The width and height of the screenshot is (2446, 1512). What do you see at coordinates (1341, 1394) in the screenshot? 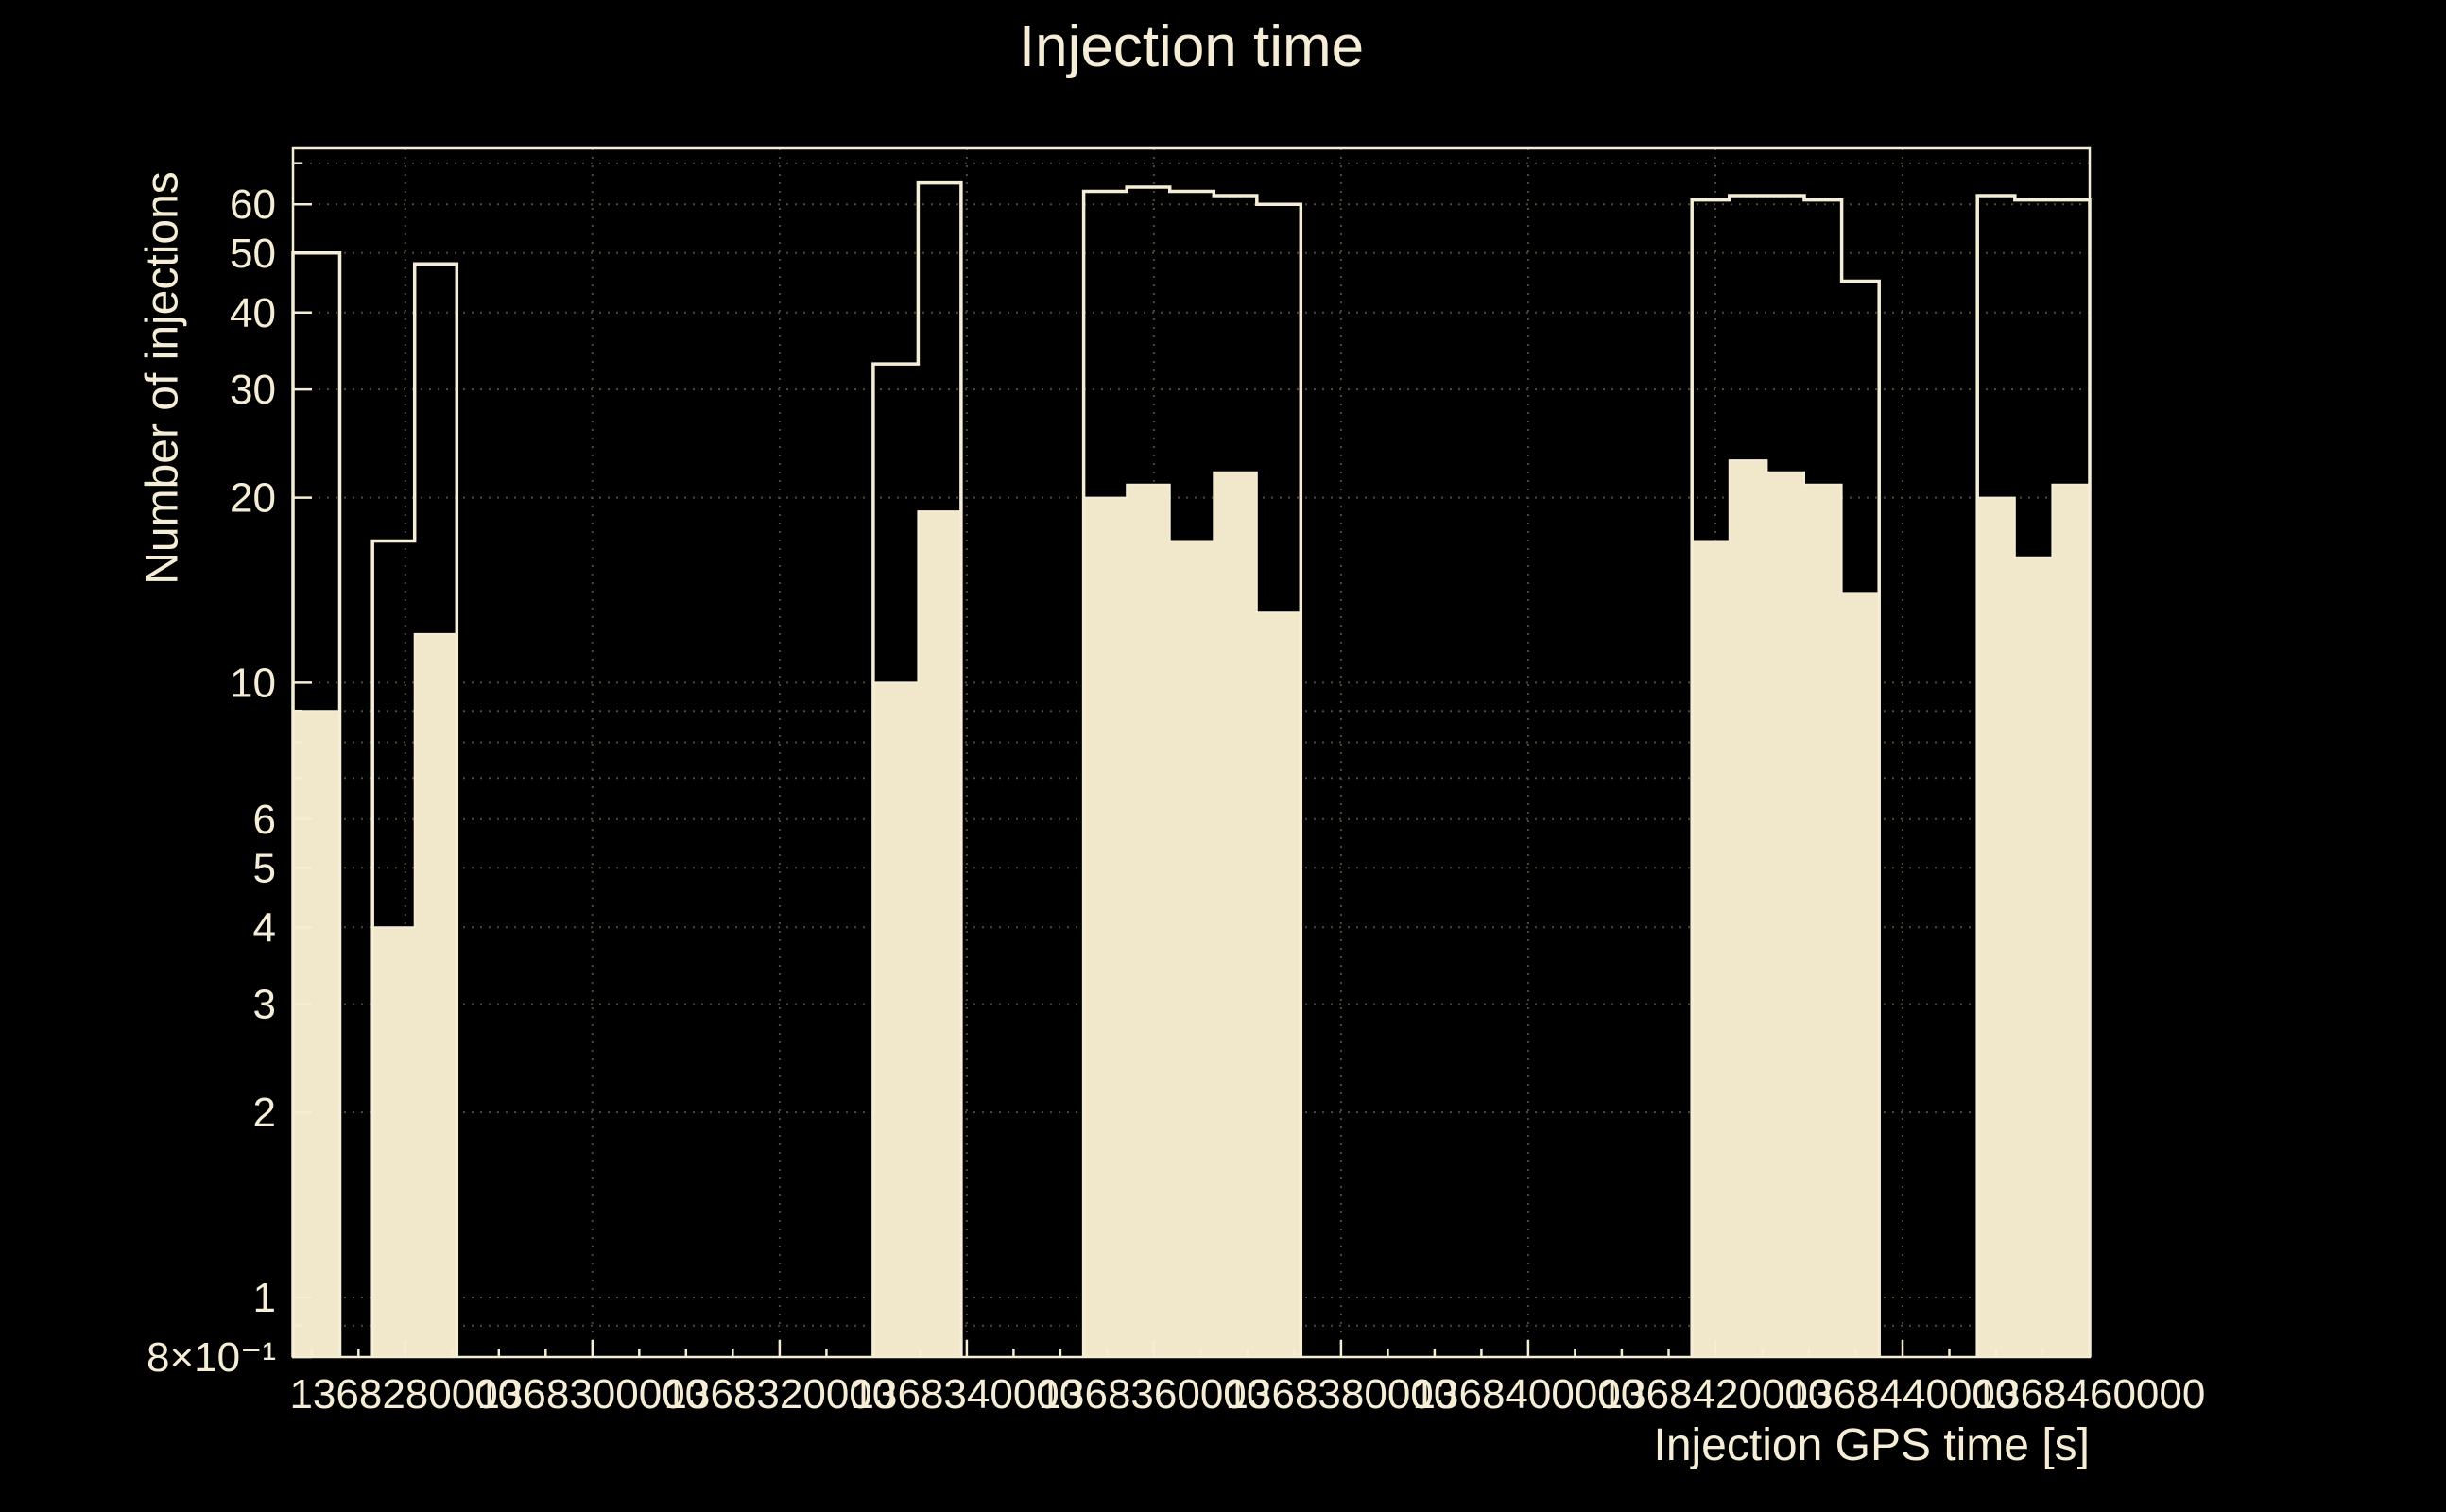
I see `x-tick-label: 1368380000` at bounding box center [1341, 1394].